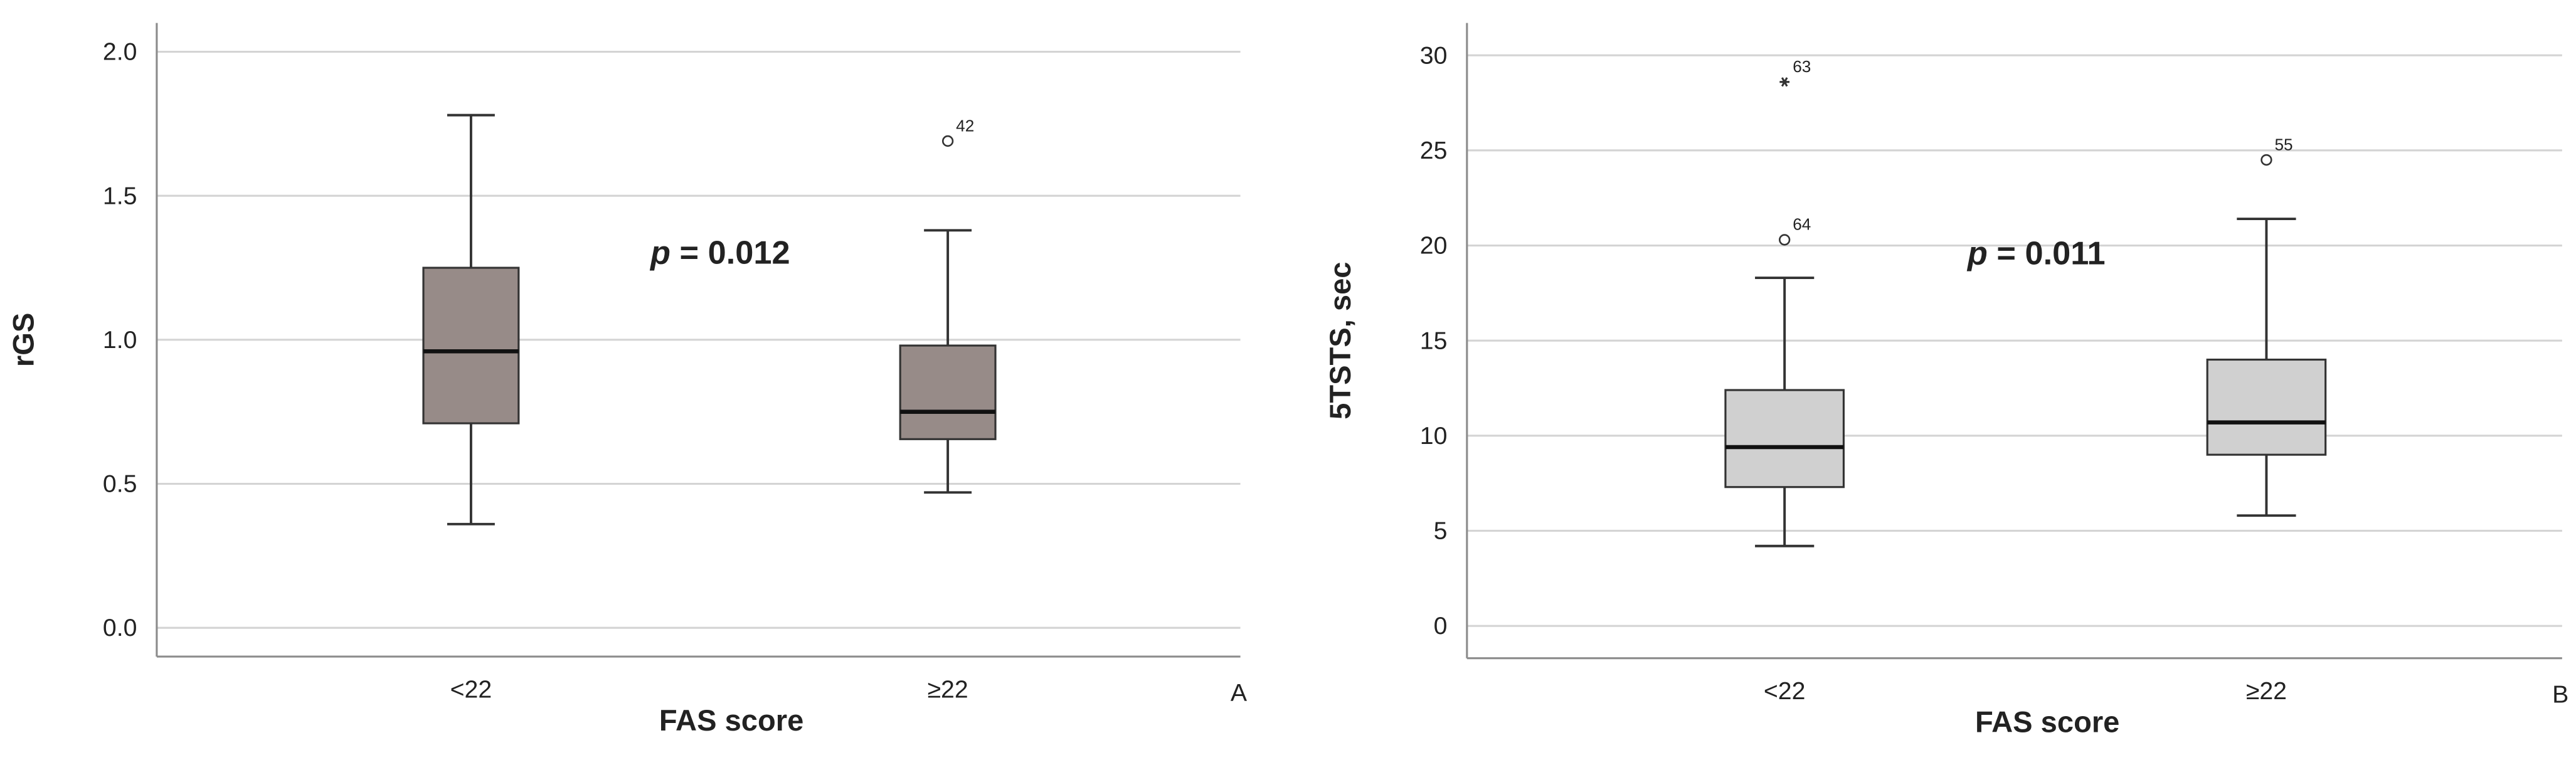 This screenshot has width=2576, height=760. What do you see at coordinates (1441, 626) in the screenshot?
I see `y-tick-label: 0` at bounding box center [1441, 626].